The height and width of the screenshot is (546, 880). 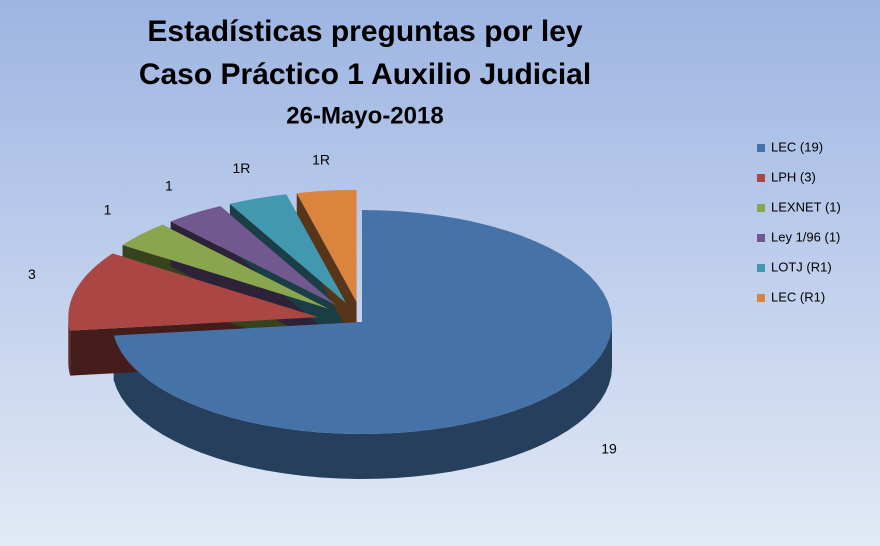 What do you see at coordinates (805, 236) in the screenshot?
I see `legend-label: Ley 1/96 (1)` at bounding box center [805, 236].